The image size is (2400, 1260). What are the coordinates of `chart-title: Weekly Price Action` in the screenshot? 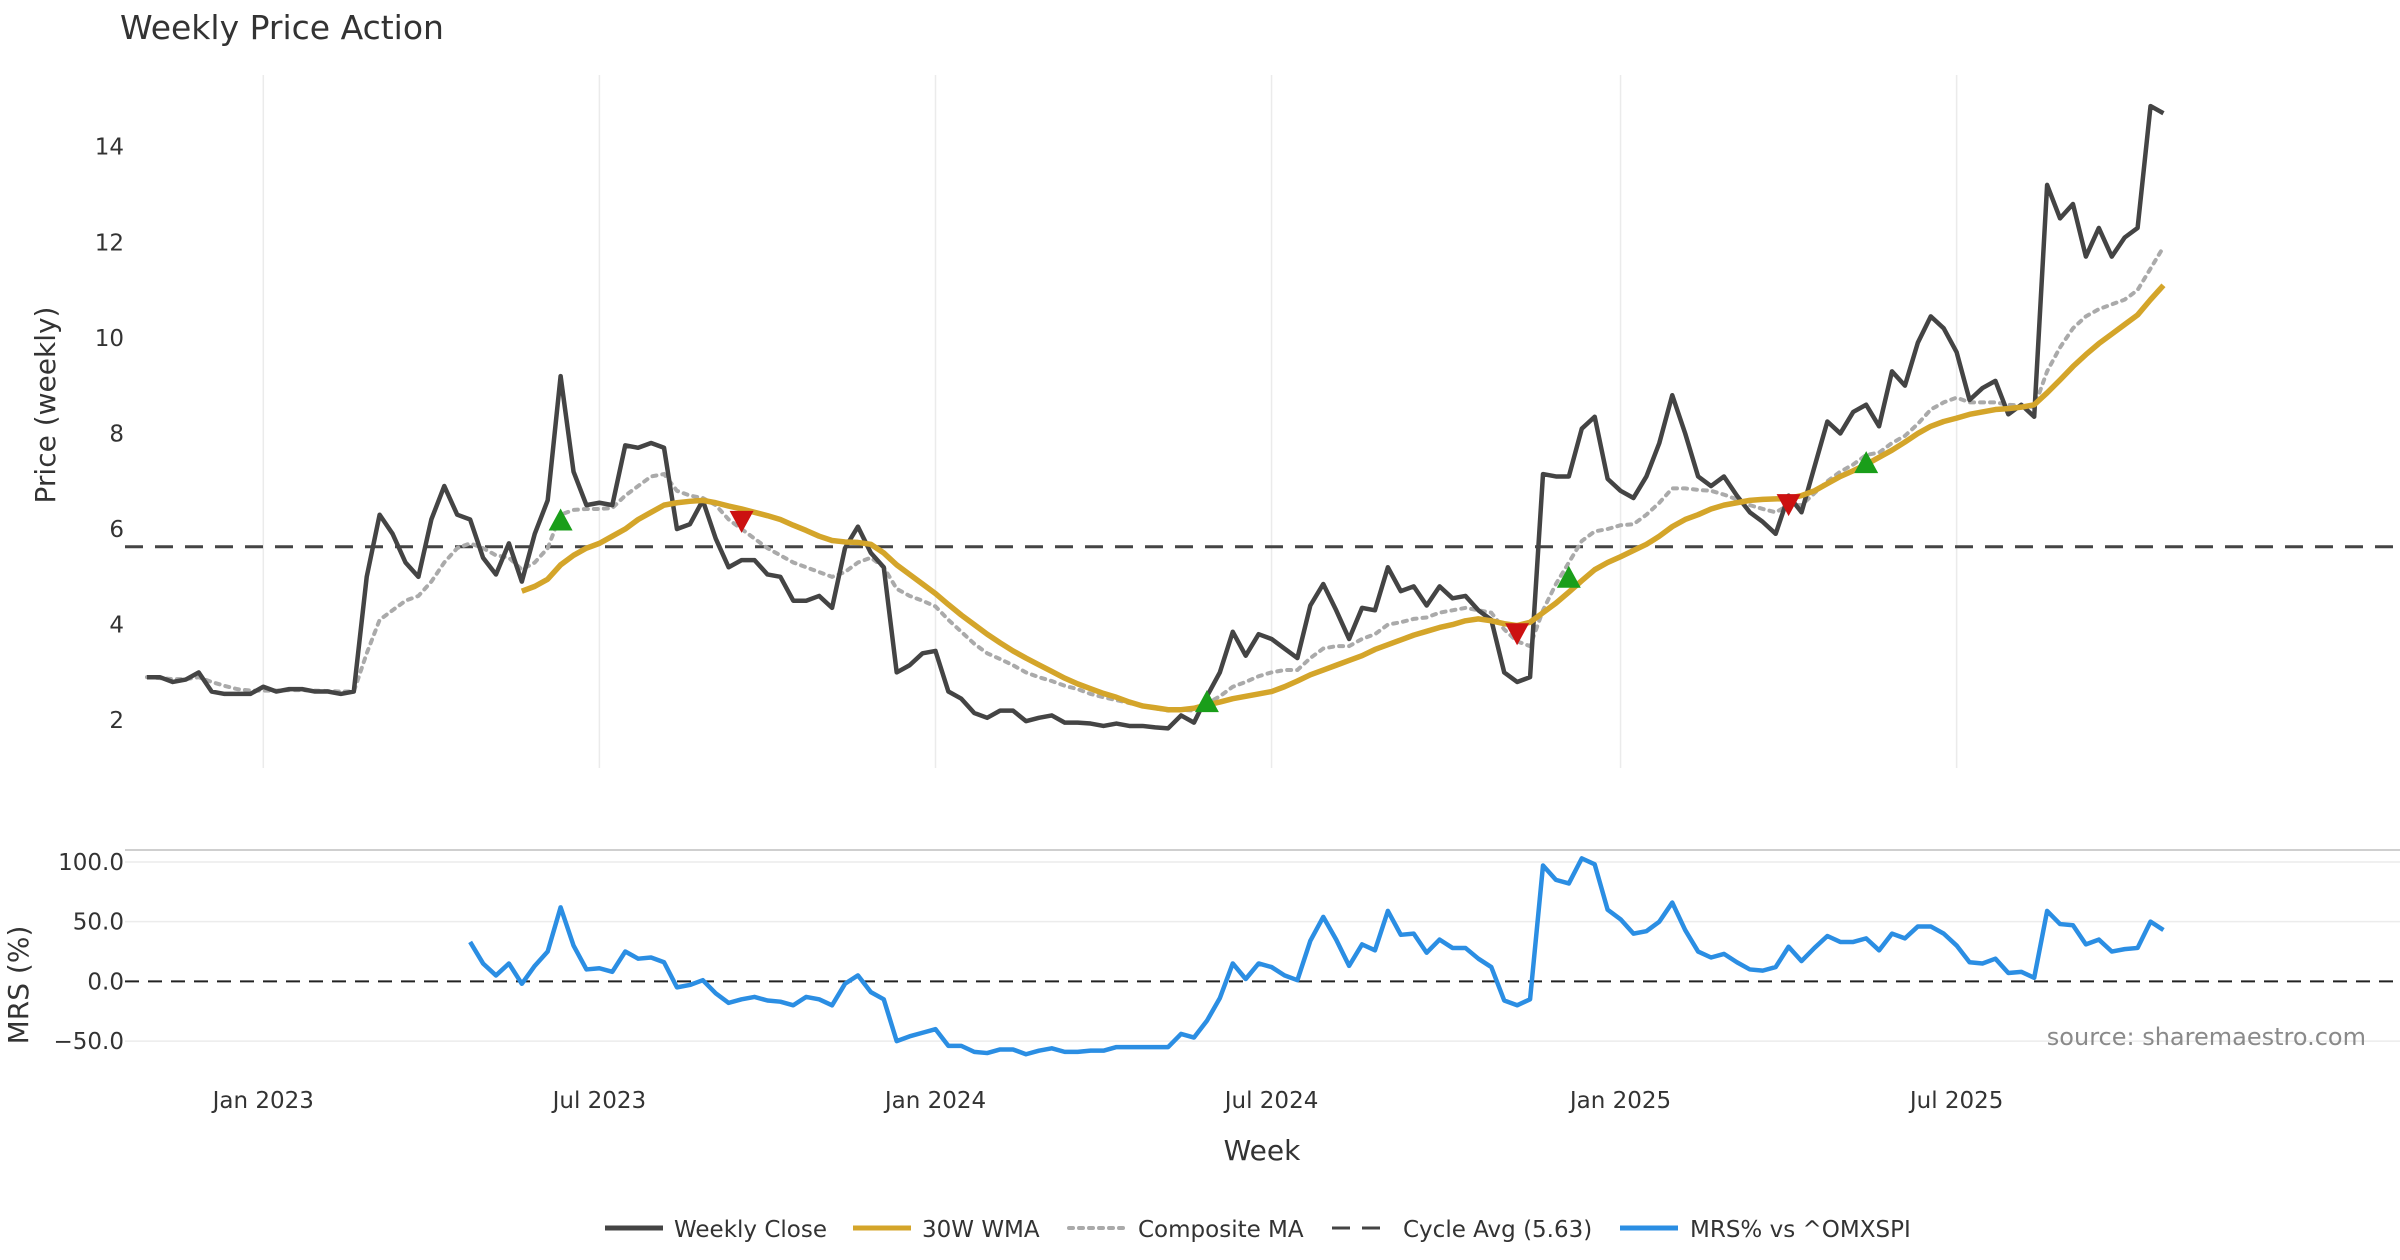 It's located at (282, 27).